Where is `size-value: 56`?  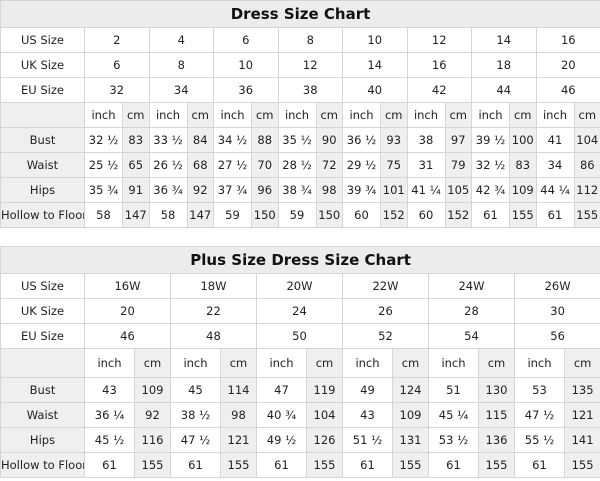
size-value: 56 is located at coordinates (556, 336).